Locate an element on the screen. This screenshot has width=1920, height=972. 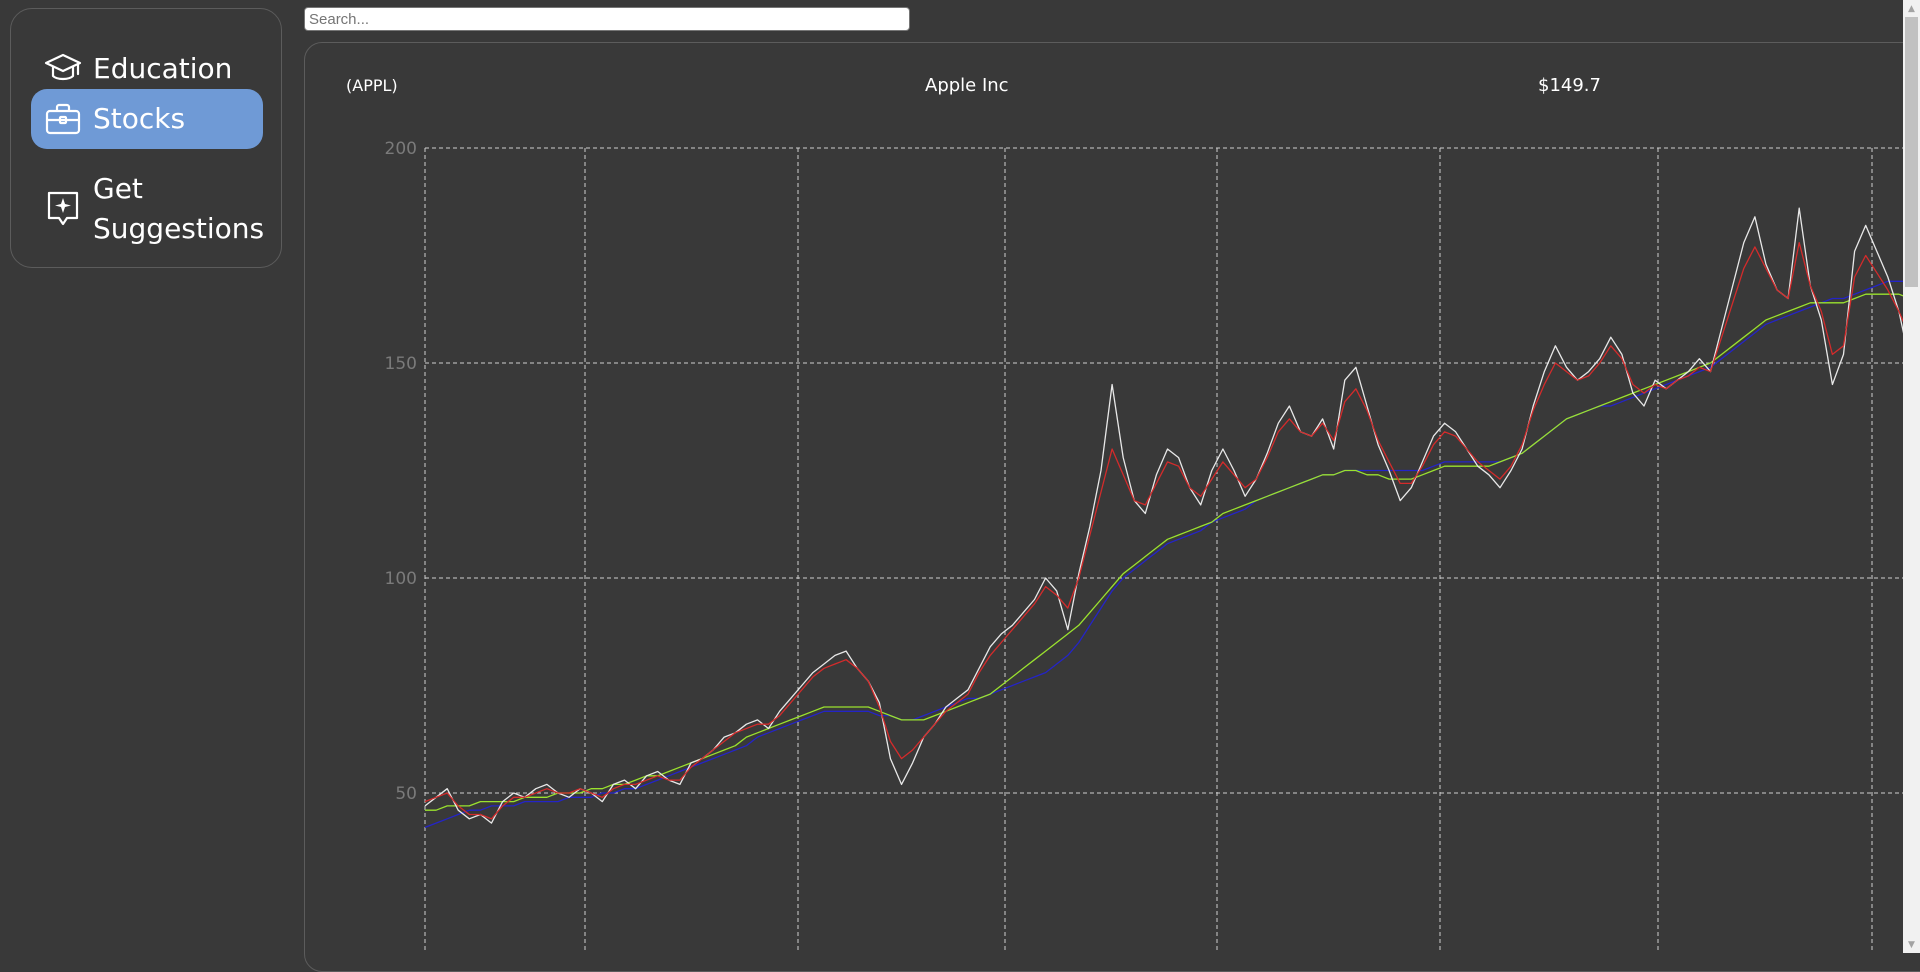
sidebar-item-stocks: Stocks is located at coordinates (147, 119).